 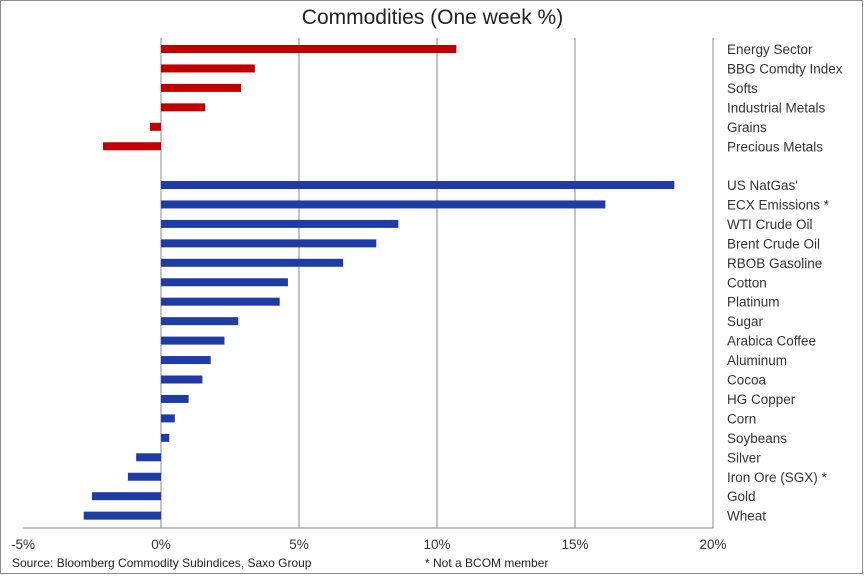 I want to click on category-label: Softs, so click(x=742, y=88).